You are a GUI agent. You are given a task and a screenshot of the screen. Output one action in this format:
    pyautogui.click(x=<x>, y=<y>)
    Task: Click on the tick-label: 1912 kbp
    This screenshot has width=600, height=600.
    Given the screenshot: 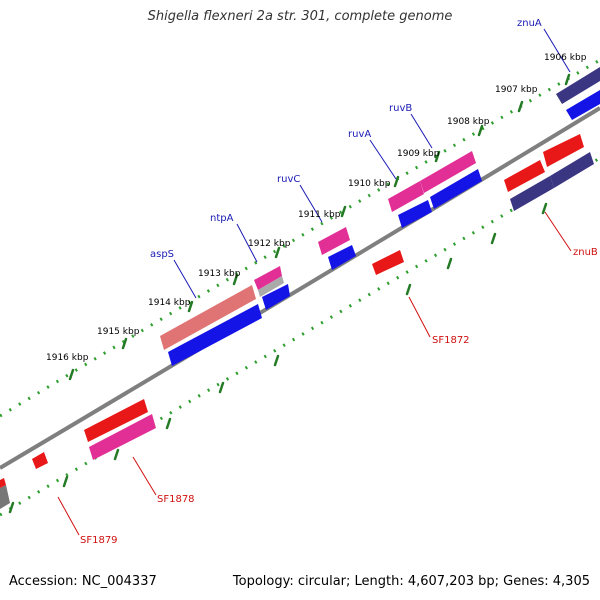 What is the action you would take?
    pyautogui.click(x=269, y=244)
    